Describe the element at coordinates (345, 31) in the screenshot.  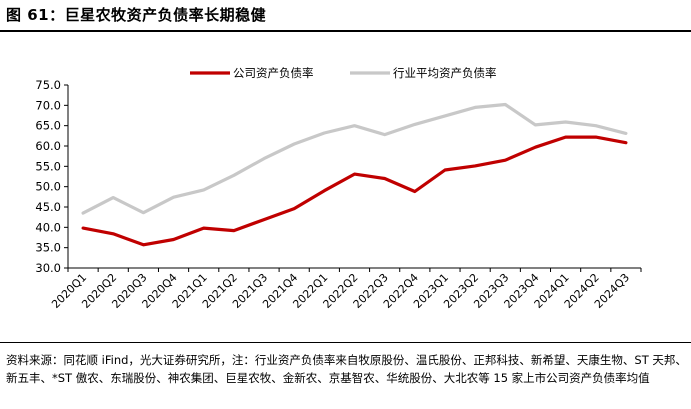
I see `title-divider` at that location.